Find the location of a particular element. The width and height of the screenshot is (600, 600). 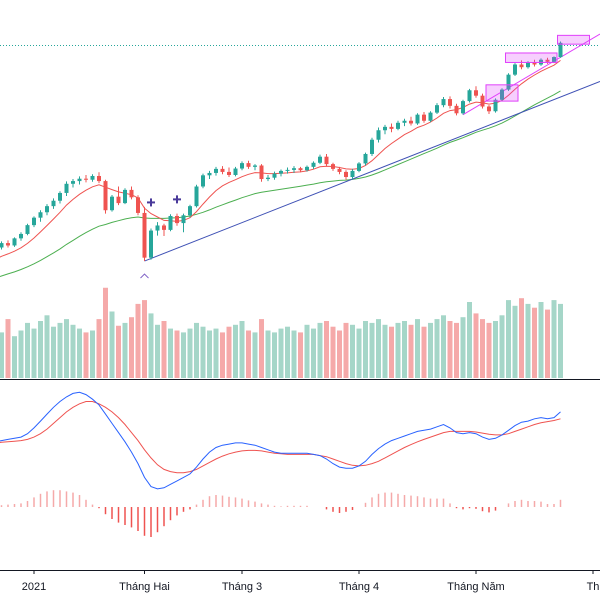

x-tick-label: Tháng 4 is located at coordinates (359, 587).